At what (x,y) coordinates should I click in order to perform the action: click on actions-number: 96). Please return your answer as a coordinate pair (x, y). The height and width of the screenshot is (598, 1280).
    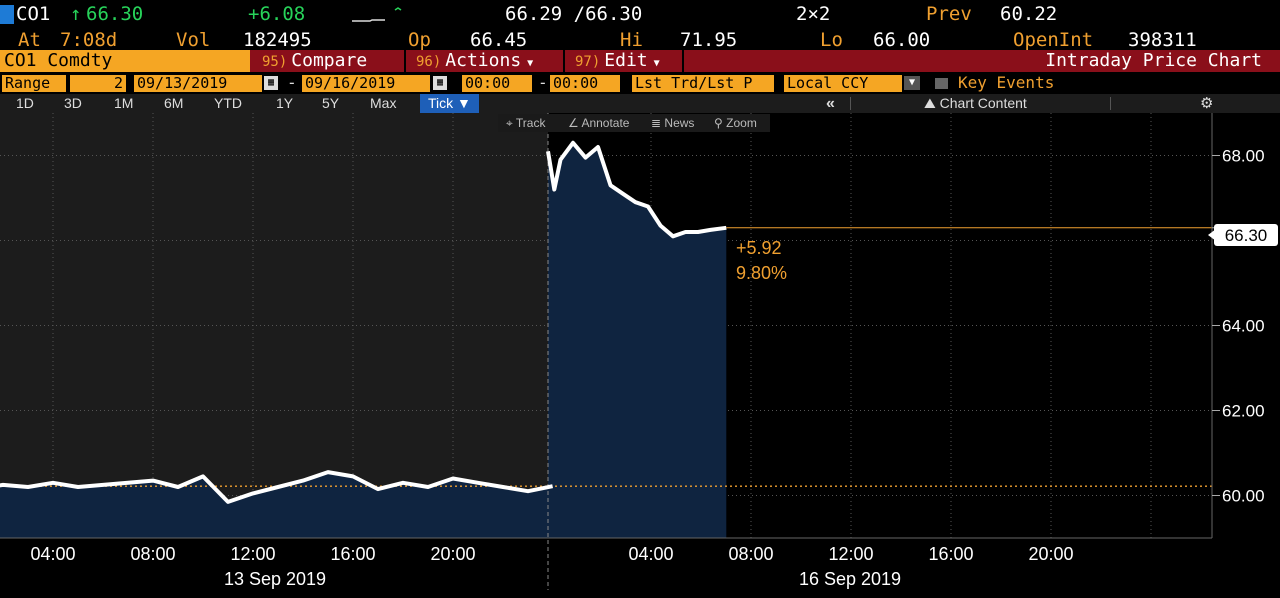
    Looking at the image, I should click on (429, 62).